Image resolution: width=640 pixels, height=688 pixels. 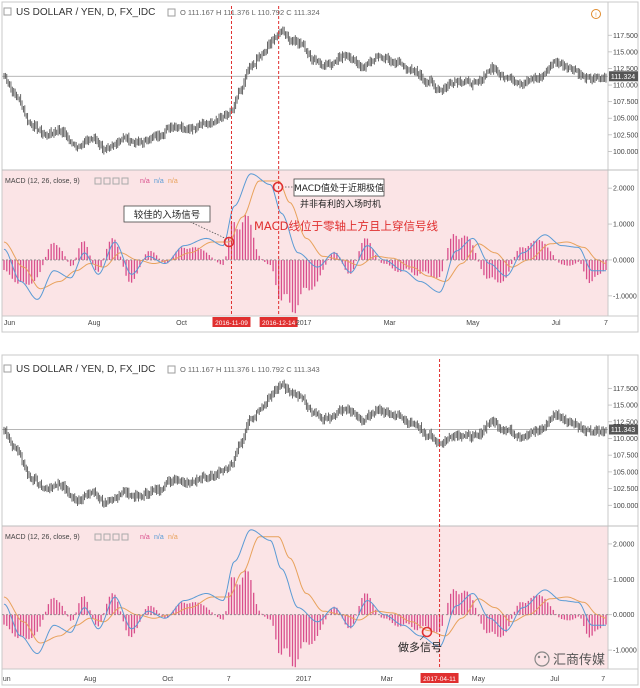 I want to click on time-axis: Jun Aug Oct 2017 Mar May Jul 7, so click(x=306, y=323).